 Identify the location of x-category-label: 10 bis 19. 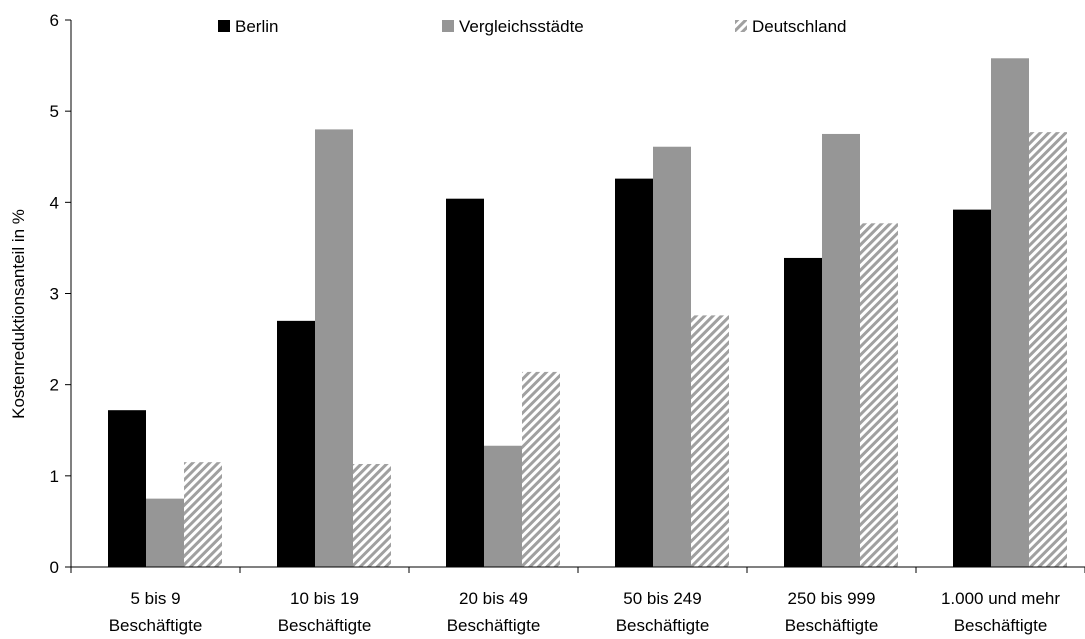
(324, 598).